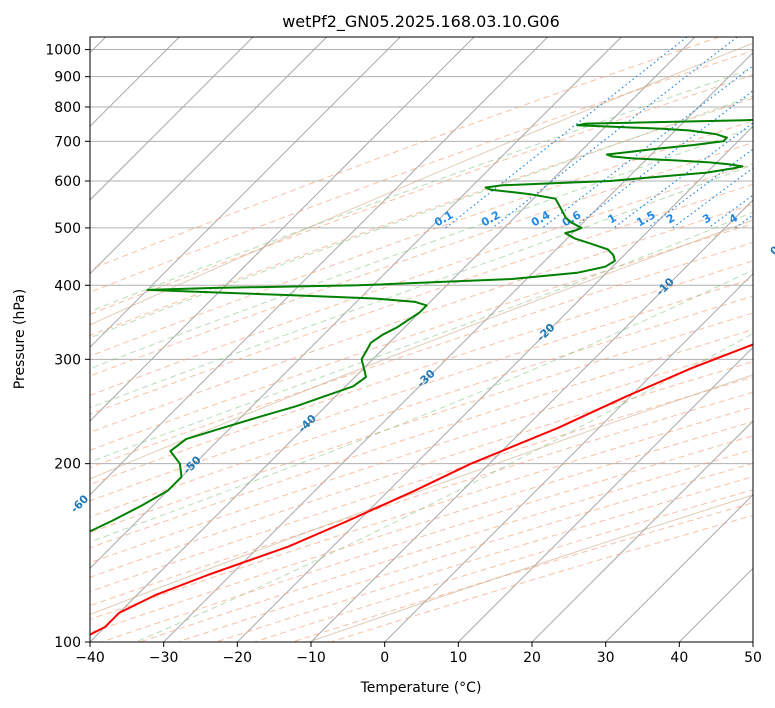 This screenshot has width=775, height=708. Describe the element at coordinates (679, 658) in the screenshot. I see `x-tick-label: 40` at that location.